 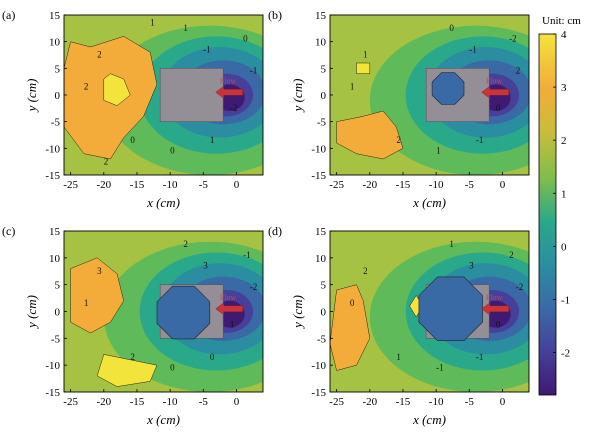 I want to click on colorbar-tick-label: 3, so click(x=564, y=88).